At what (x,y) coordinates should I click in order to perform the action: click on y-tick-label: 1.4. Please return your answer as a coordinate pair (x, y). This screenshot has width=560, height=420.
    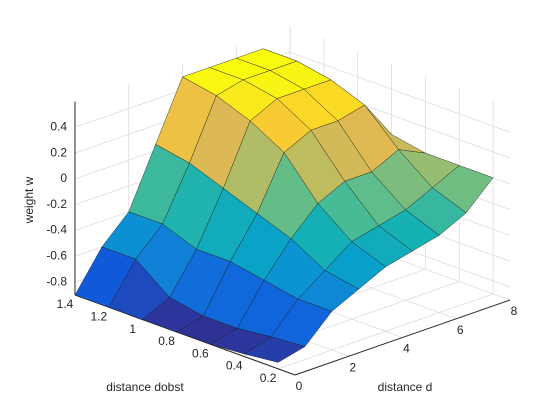
    Looking at the image, I should click on (65, 304).